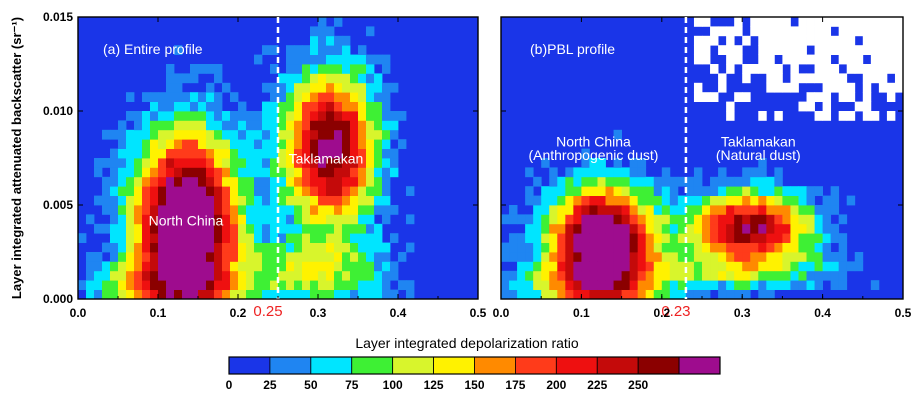  I want to click on colorbar: 0 25 50 75 100 125 150 175 200 225 250, so click(473, 374).